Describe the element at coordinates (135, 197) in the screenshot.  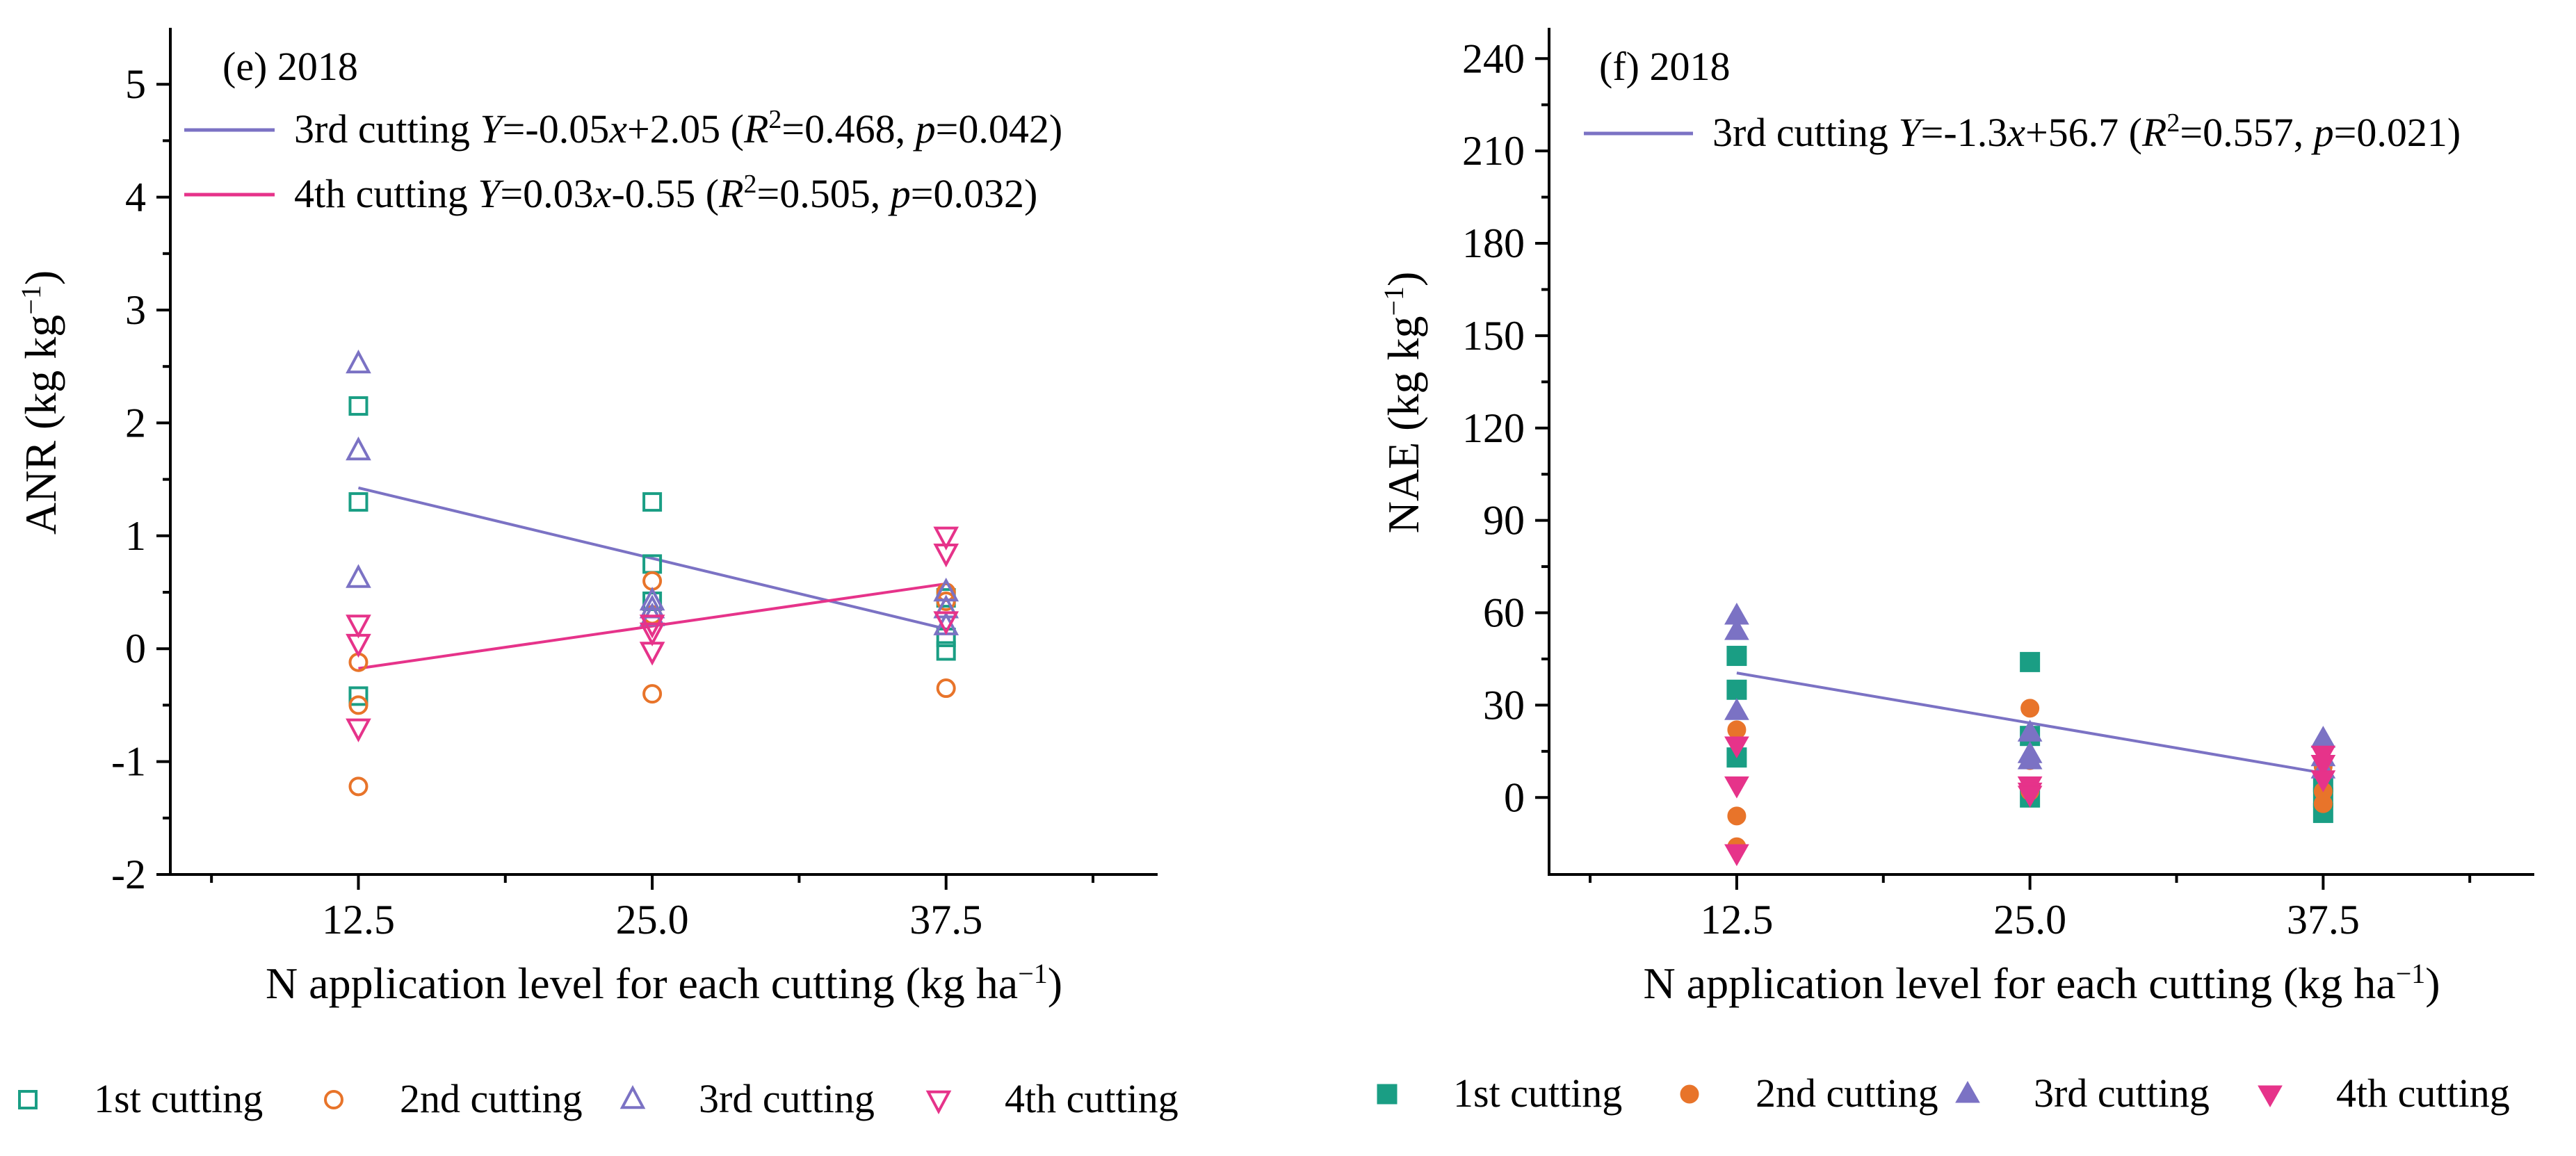
I see `y-tick-label: 4` at that location.